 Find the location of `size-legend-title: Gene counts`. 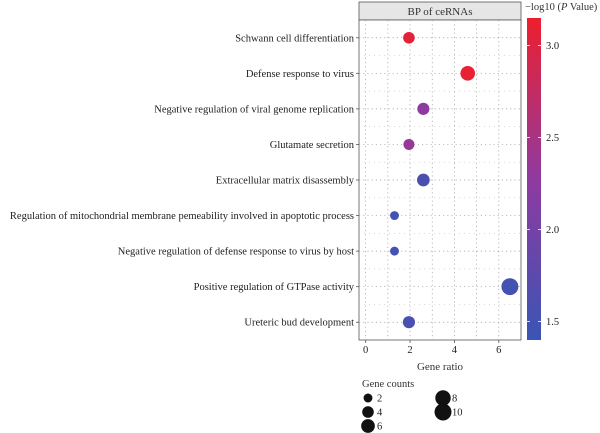

size-legend-title: Gene counts is located at coordinates (388, 384).